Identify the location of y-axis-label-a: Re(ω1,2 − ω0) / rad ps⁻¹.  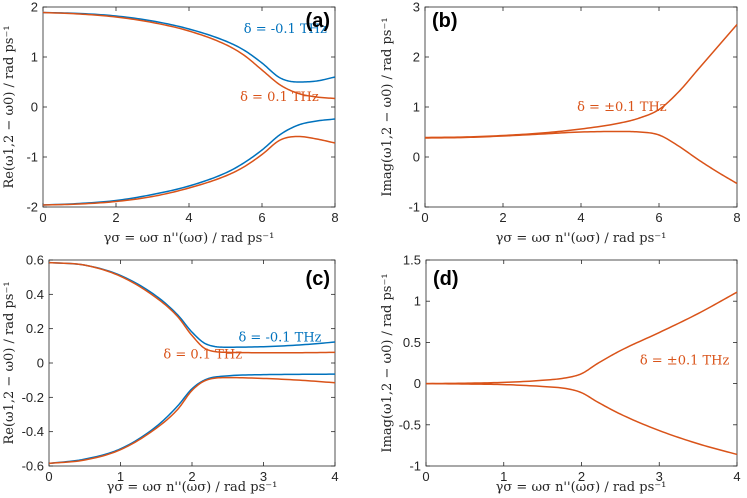
(9, 106).